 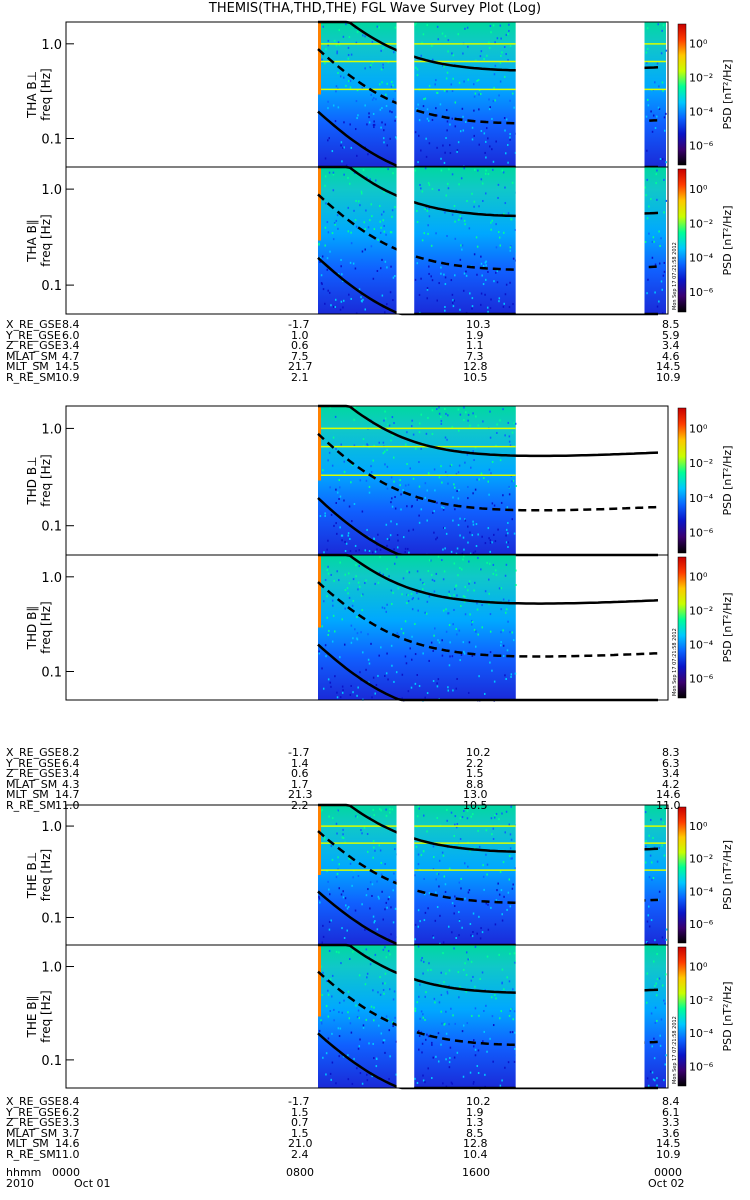 I want to click on eph-value: 3.4, so click(x=71, y=774).